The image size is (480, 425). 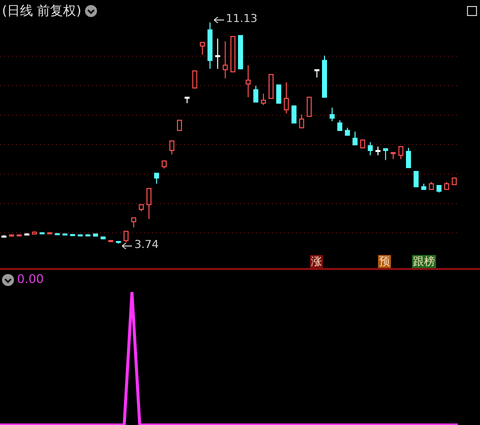 I want to click on text: 预, so click(x=384, y=261).